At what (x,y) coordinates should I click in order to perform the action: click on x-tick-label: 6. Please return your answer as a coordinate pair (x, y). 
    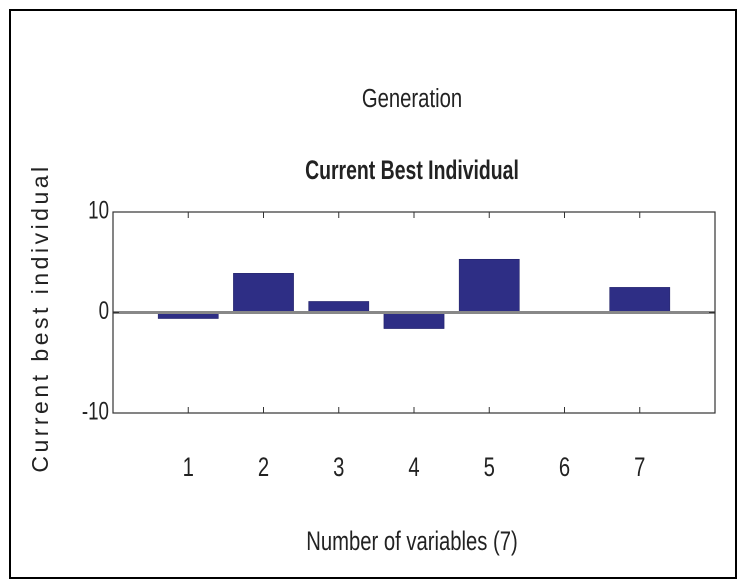
    Looking at the image, I should click on (564, 467).